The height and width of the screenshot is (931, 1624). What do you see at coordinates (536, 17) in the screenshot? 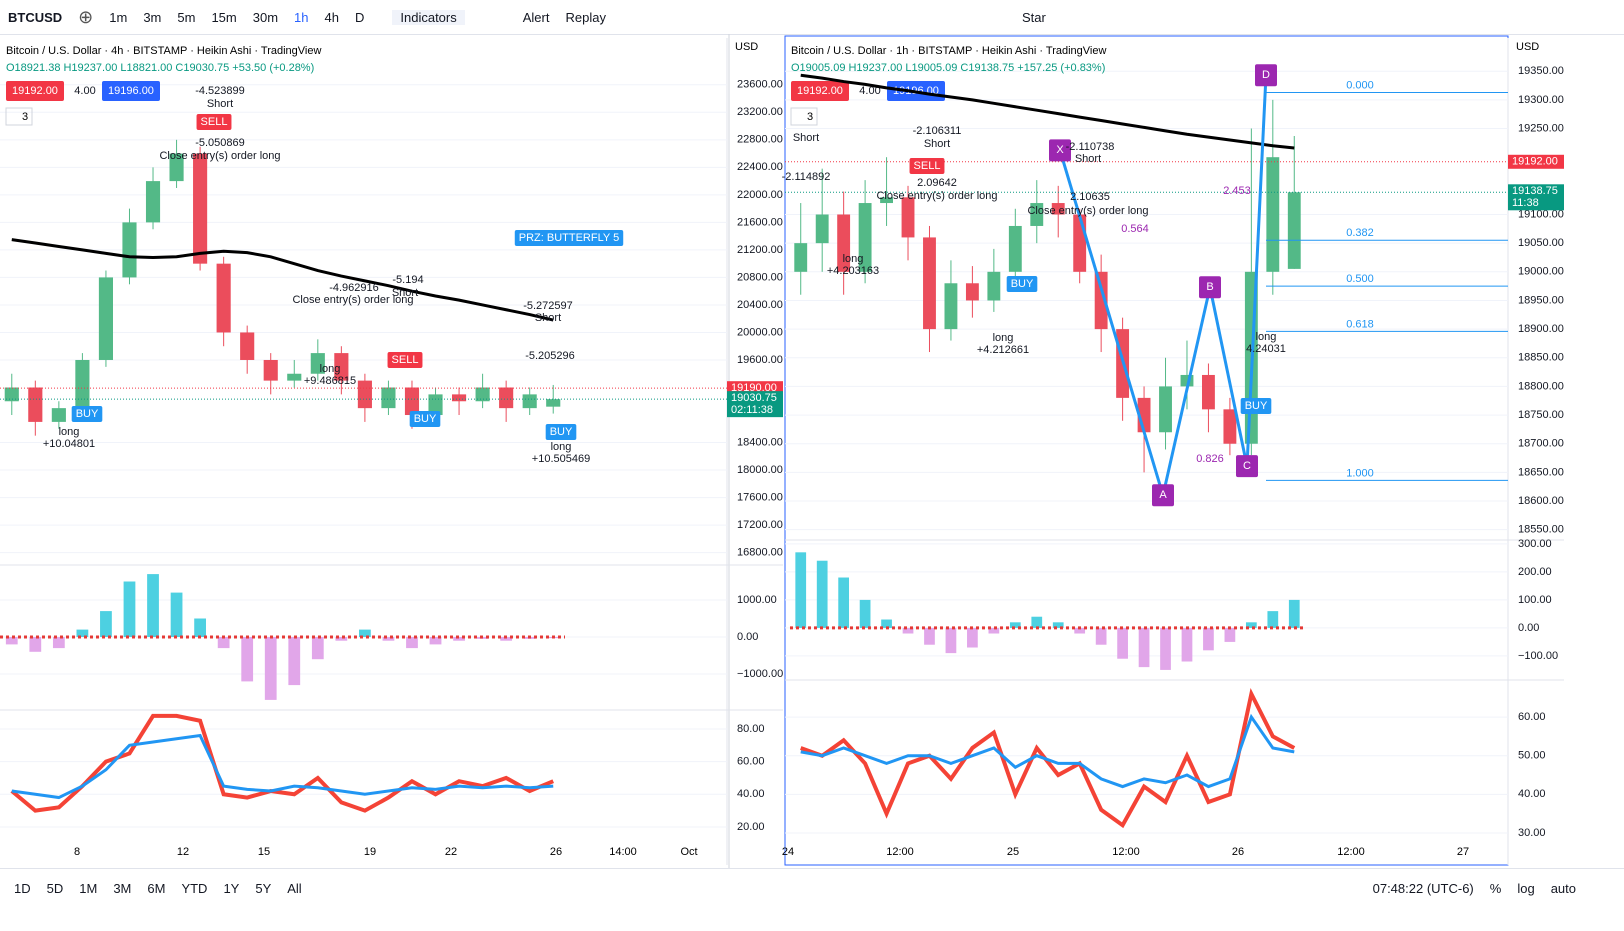
I see `alert: Alert` at bounding box center [536, 17].